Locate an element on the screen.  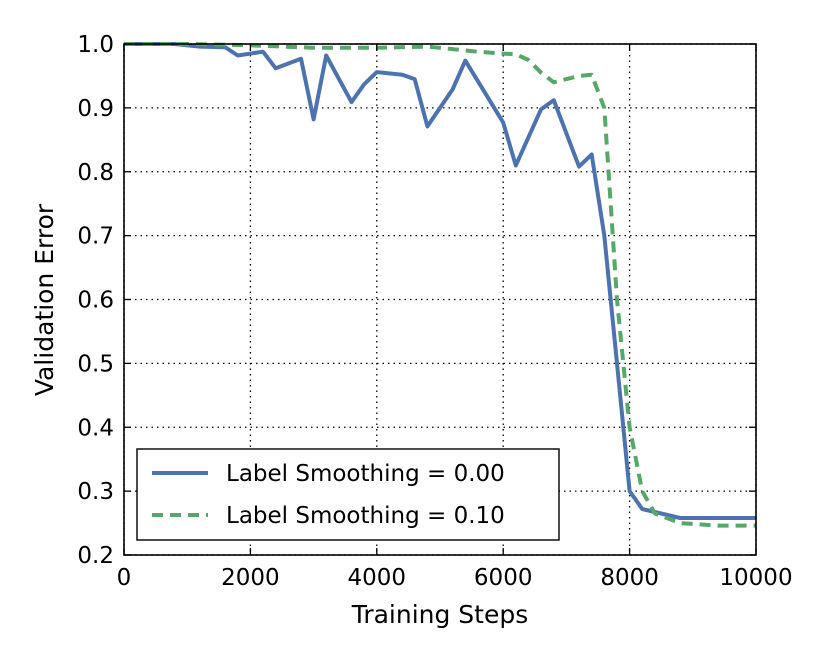
legend-box is located at coordinates (348, 494).